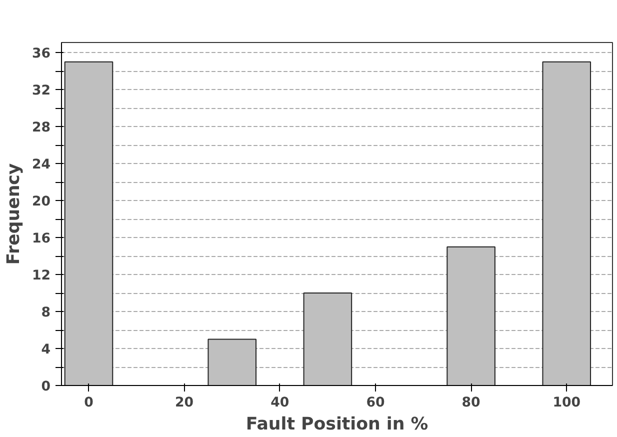  I want to click on y-tick-label: 28, so click(41, 128).